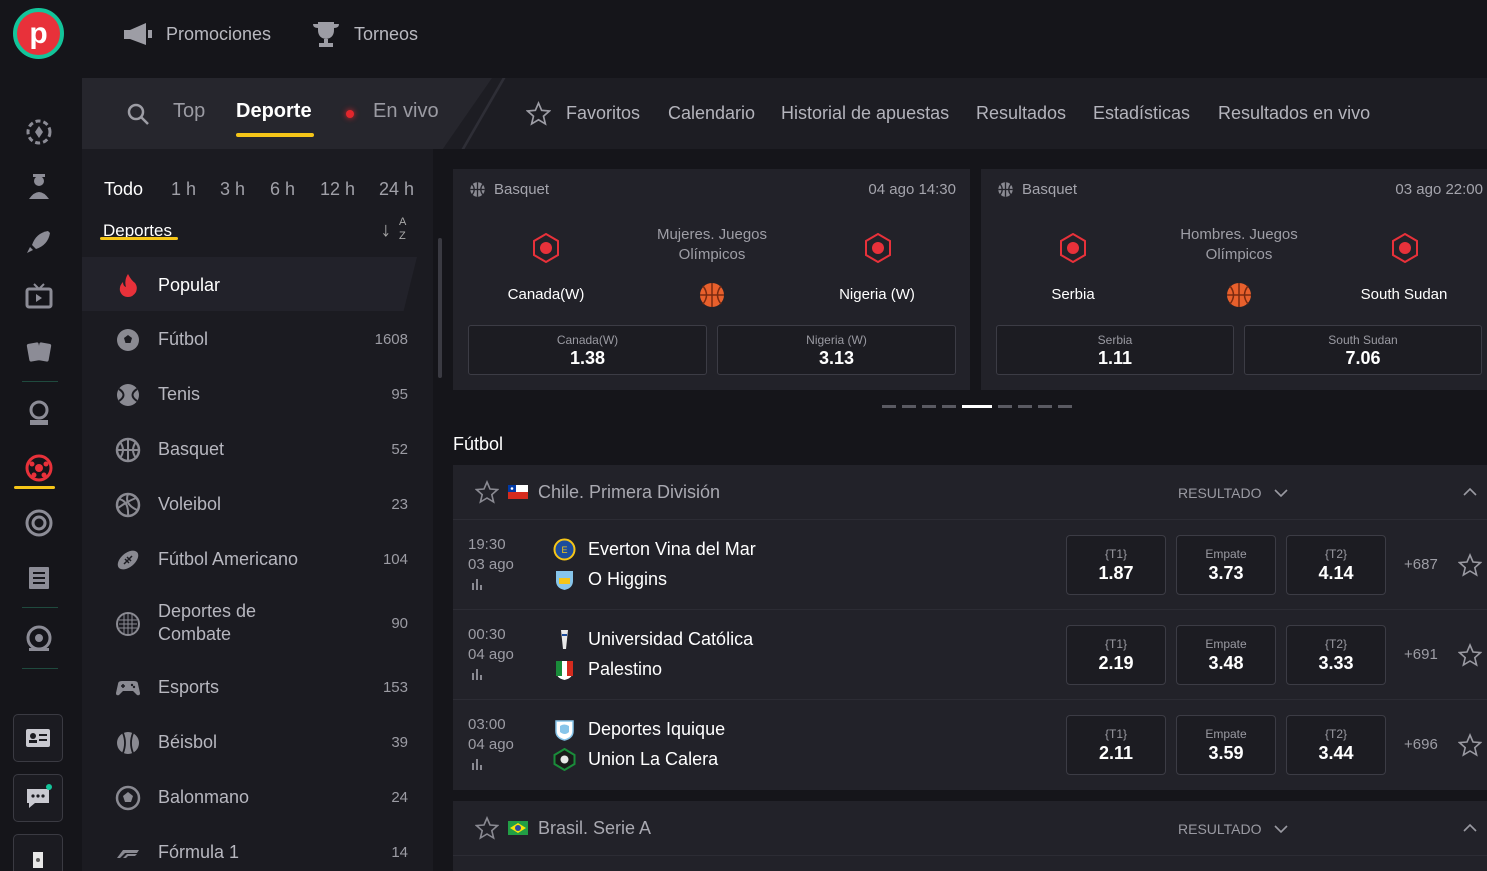 The image size is (1487, 871). What do you see at coordinates (440, 308) in the screenshot?
I see `sidebar-scrollbar` at bounding box center [440, 308].